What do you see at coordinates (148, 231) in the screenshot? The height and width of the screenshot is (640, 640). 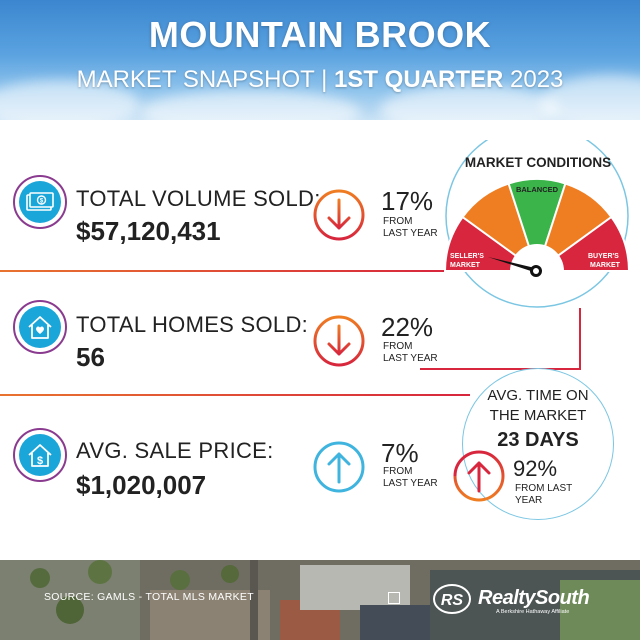 I see `total-volume-value: $57,120,431` at bounding box center [148, 231].